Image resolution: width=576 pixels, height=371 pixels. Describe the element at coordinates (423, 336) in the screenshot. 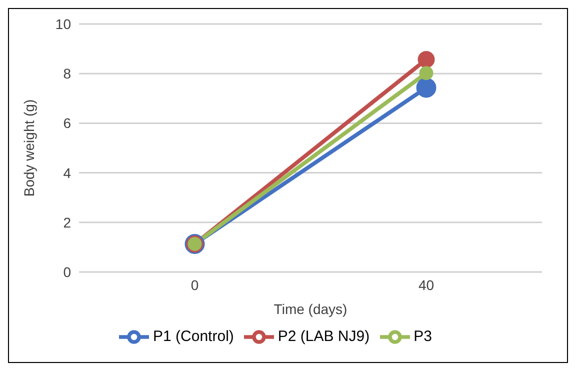

I see `legend-label: P3` at that location.